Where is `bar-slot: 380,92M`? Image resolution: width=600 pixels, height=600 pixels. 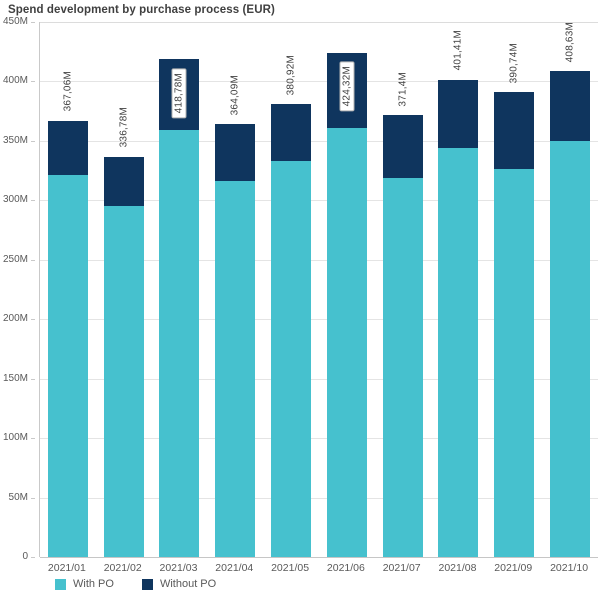 bar-slot: 380,92M is located at coordinates (291, 289).